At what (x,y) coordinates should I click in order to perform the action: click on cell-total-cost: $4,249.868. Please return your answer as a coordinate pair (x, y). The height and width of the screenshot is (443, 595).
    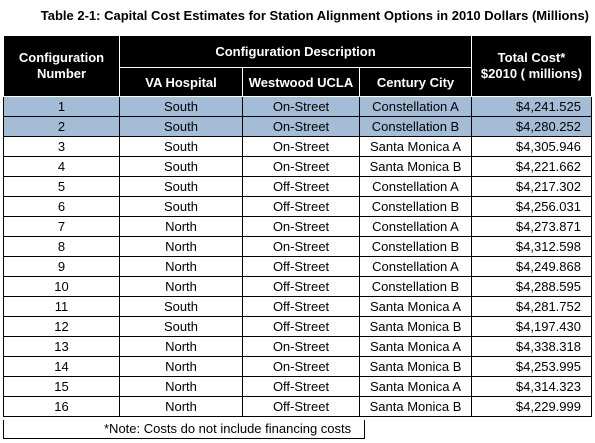
    Looking at the image, I should click on (531, 266).